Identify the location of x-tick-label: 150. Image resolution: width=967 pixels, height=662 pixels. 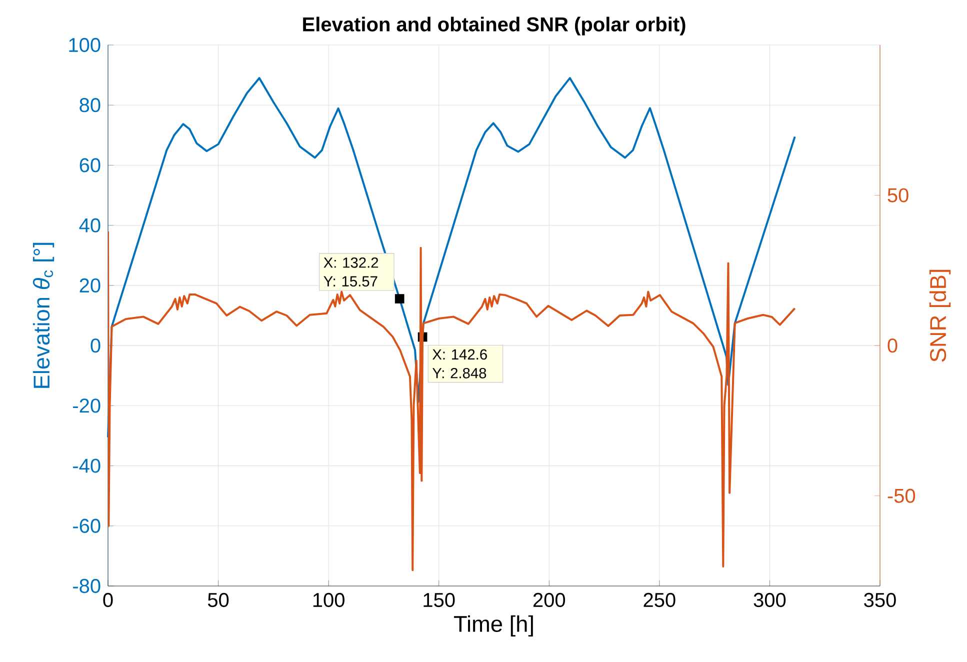
(439, 600).